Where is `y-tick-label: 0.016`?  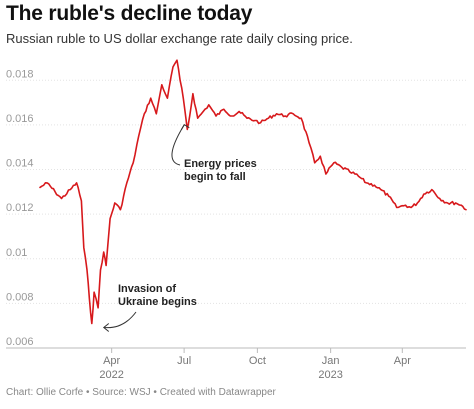 y-tick-label: 0.016 is located at coordinates (20, 119).